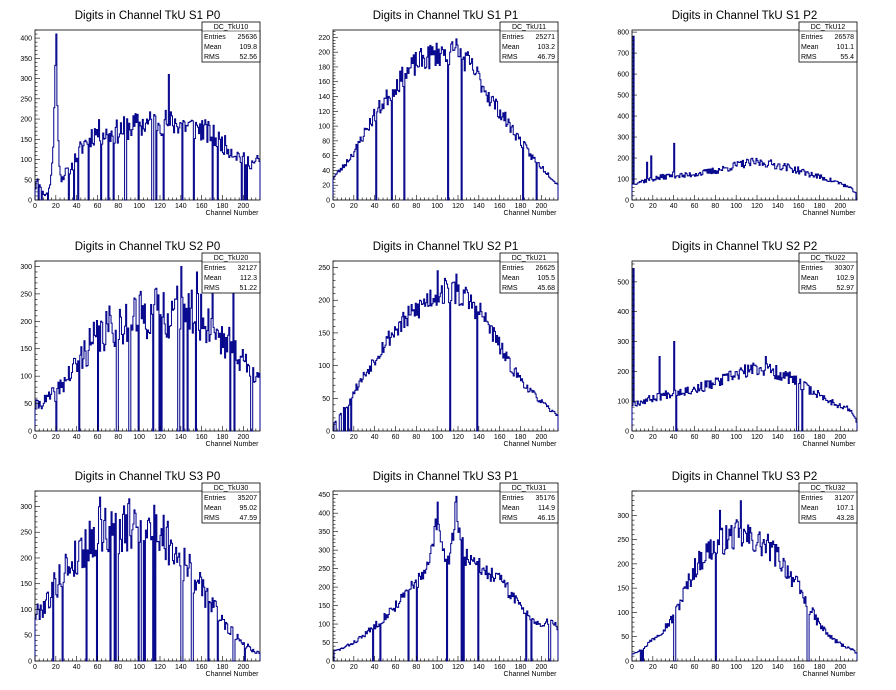  Describe the element at coordinates (529, 42) in the screenshot. I see `stats-box: DC_TkU11 Entries 25271 Mean 103.2 RMS 46.79` at that location.